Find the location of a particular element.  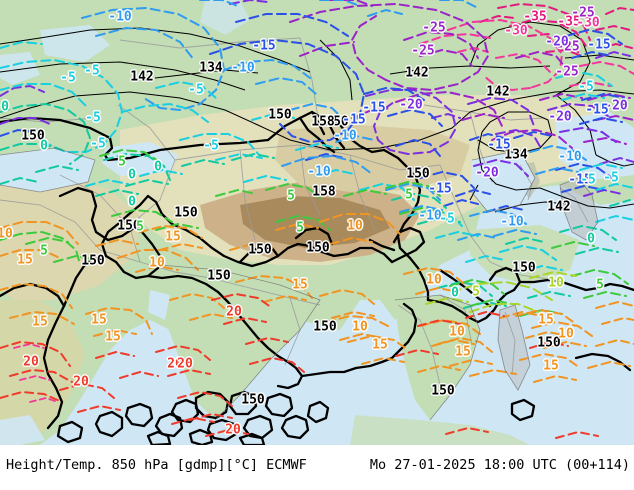

footer-valid-time: Mo 27-01-2025 18:00 UTC (00+114) is located at coordinates (499, 465).